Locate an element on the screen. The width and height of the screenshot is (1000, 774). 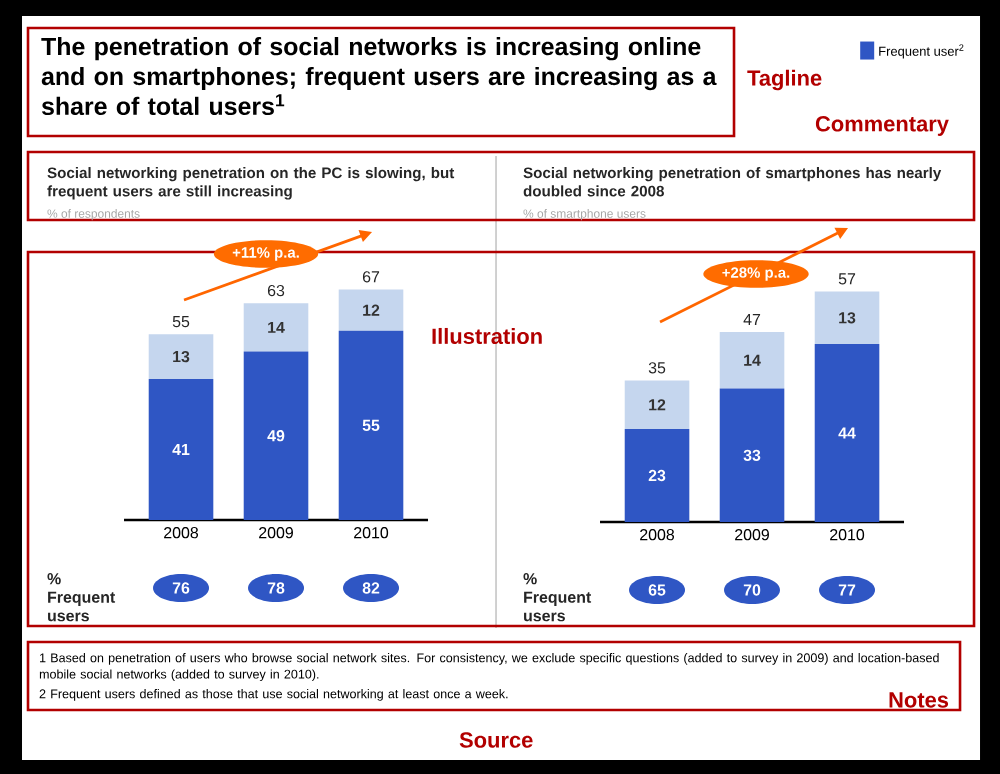
text: The penetration of social networks is increasing online and on smartphones; frequent users are increasing as a share of total users$^{1}$ is located at coordinates (379, 76).